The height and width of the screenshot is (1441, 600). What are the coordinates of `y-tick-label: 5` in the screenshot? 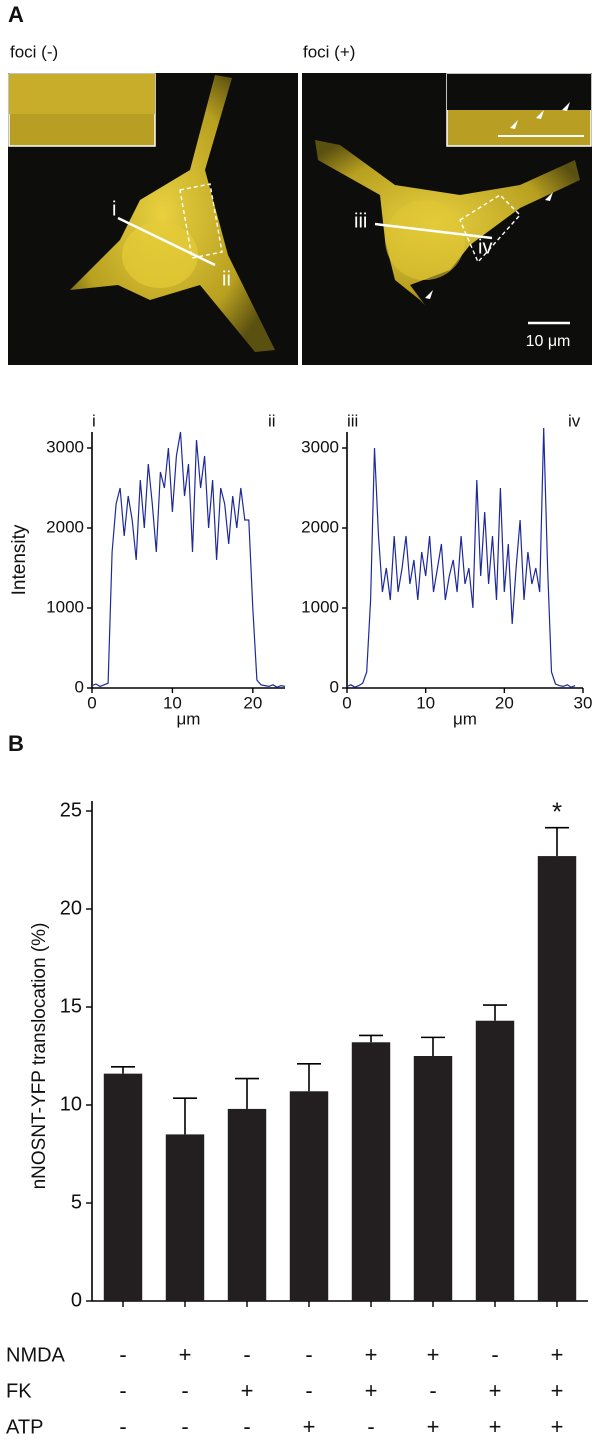 It's located at (76, 1202).